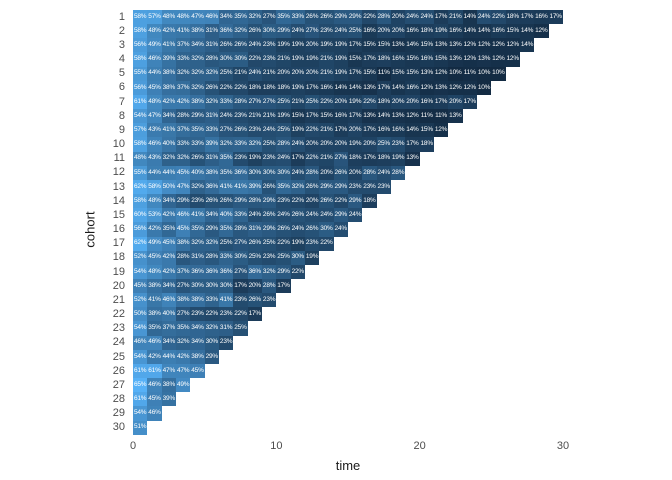 This screenshot has width=672, height=480. I want to click on cell-value-label: 41%, so click(226, 299).